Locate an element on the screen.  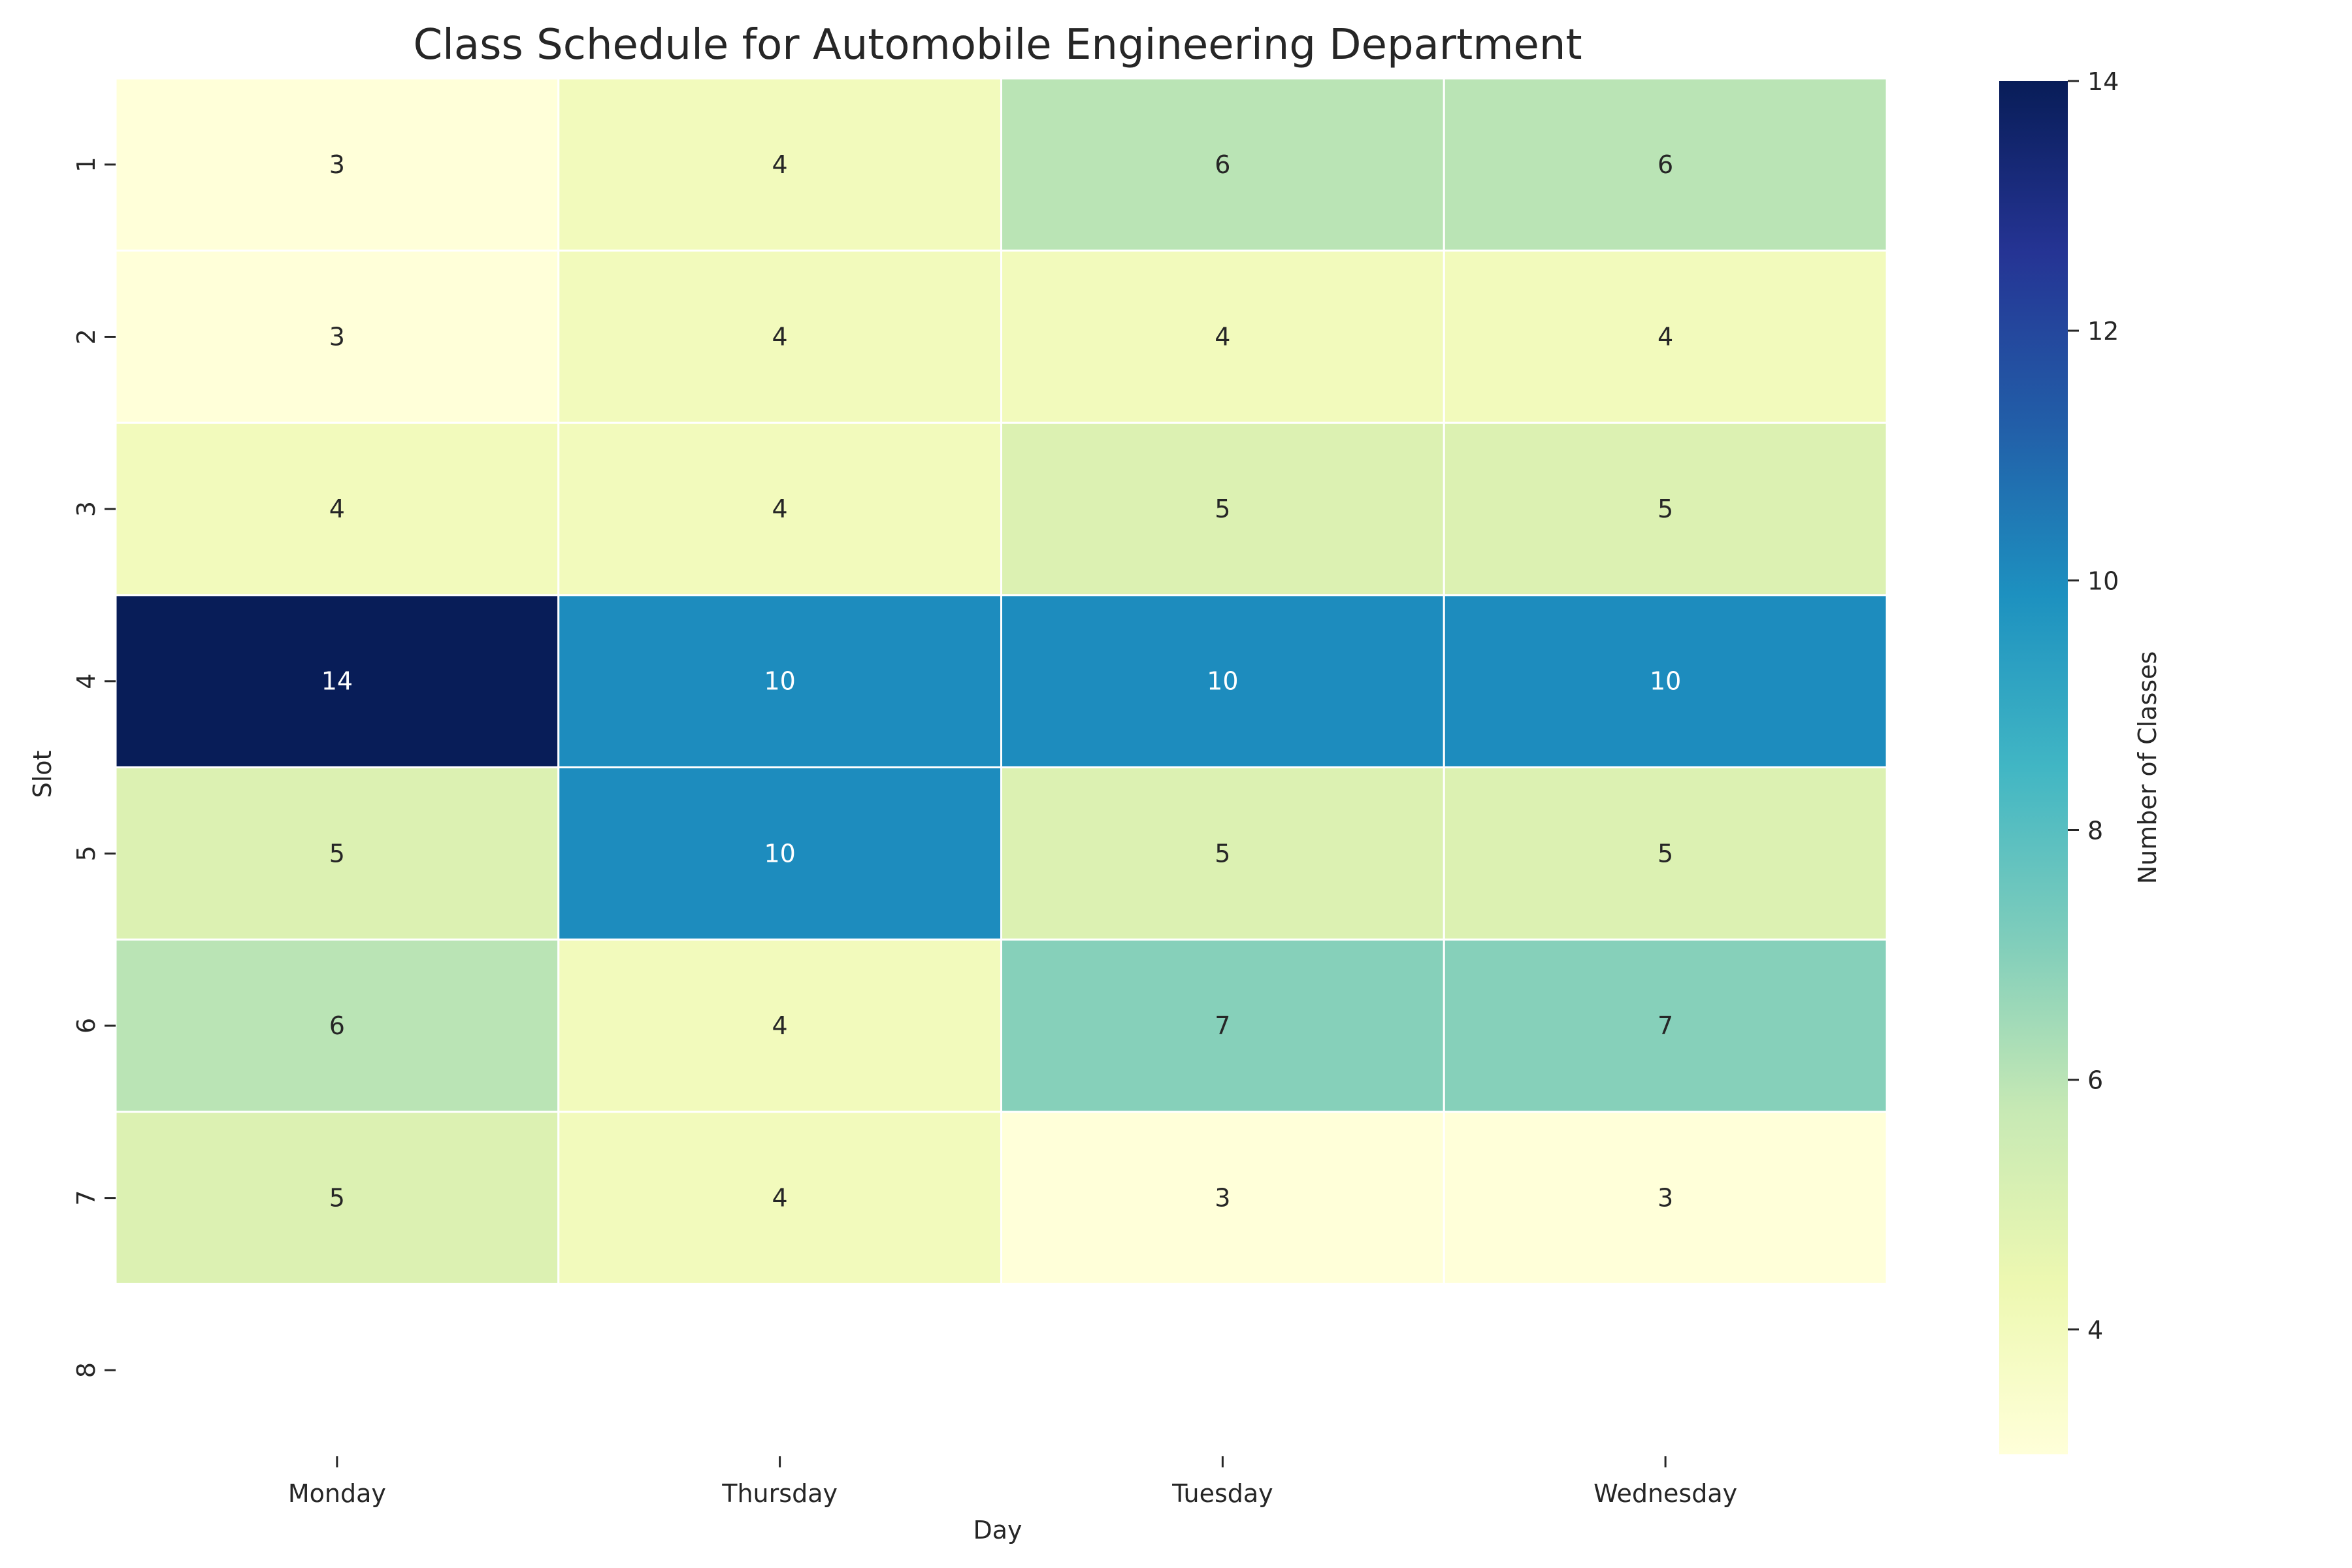
colorbar-ticks: 4 6 8 10 12 14 is located at coordinates (2093, 706).